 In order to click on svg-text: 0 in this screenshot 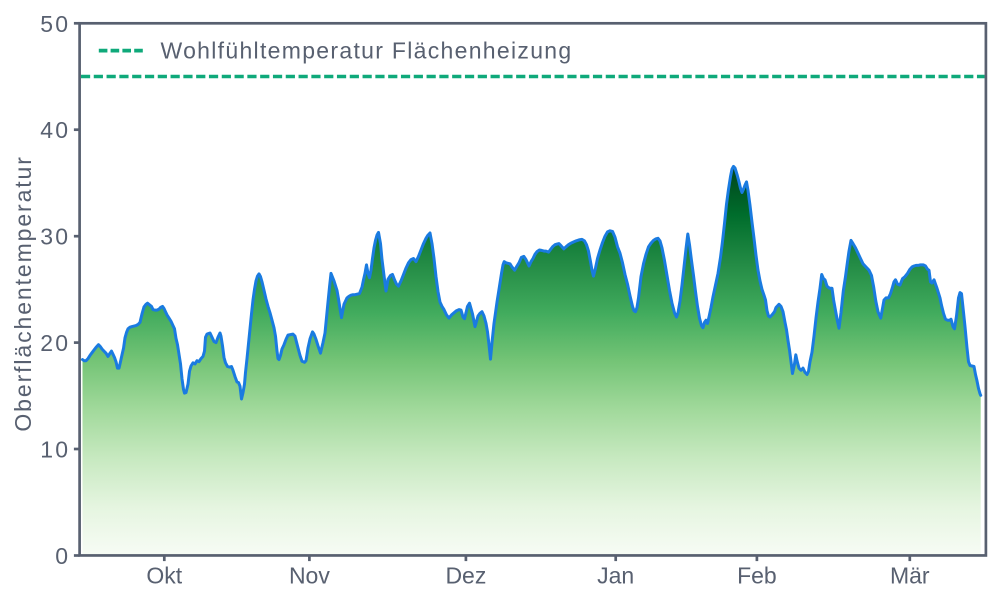, I will do `click(62, 556)`.